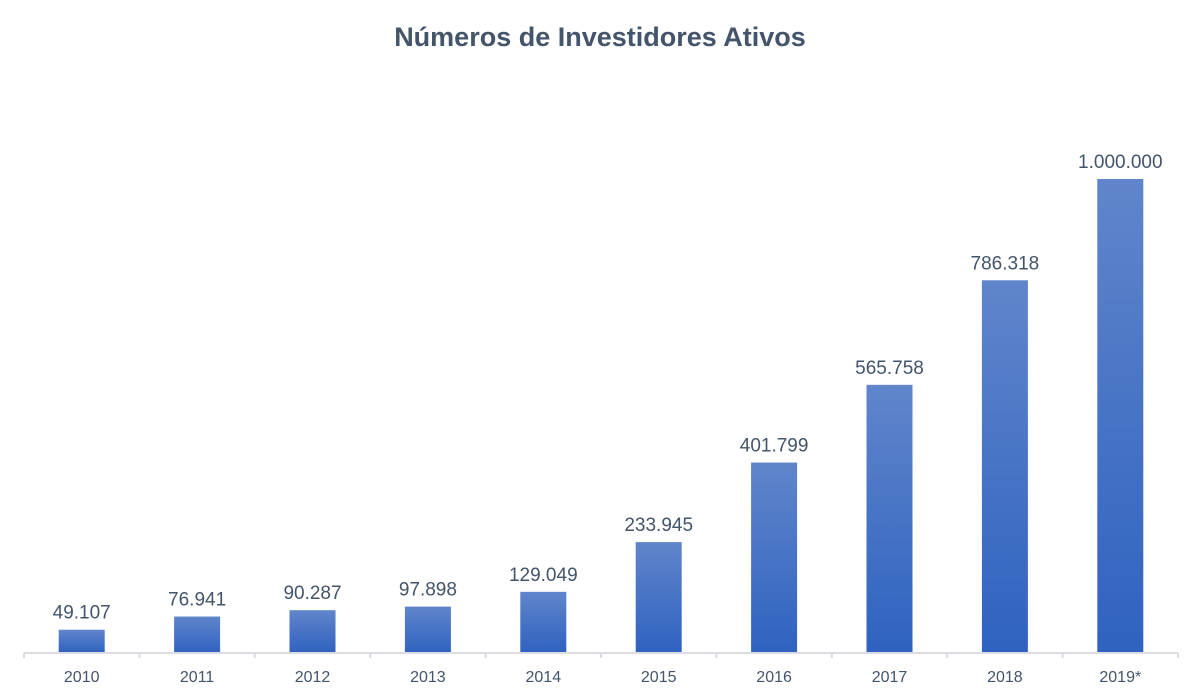 This screenshot has height=700, width=1200. I want to click on data-label: 786.318, so click(1005, 263).